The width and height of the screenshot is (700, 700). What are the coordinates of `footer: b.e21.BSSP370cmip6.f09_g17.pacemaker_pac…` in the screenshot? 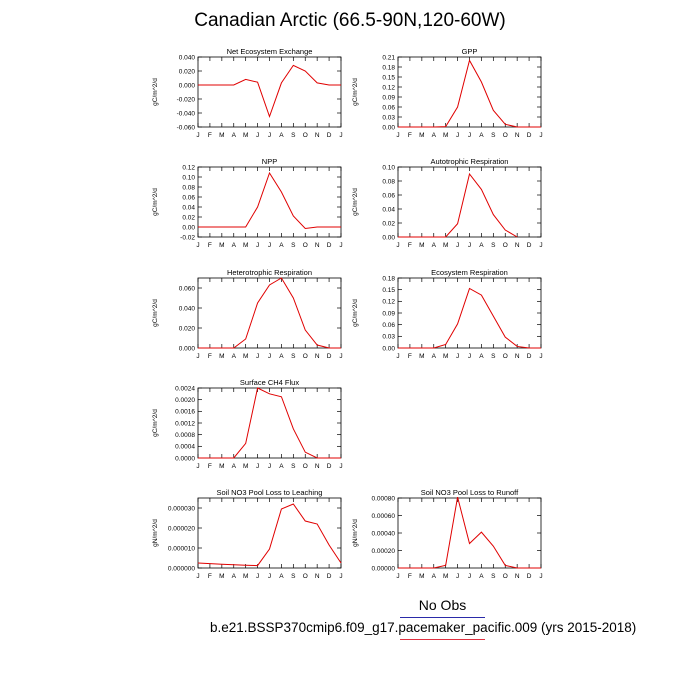 It's located at (450, 630).